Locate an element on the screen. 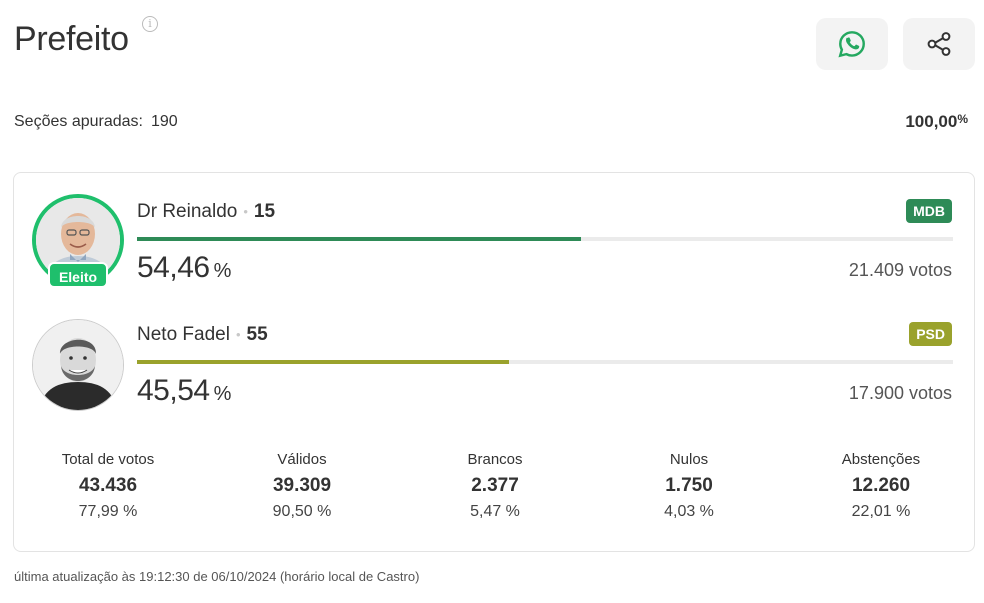  stat-brancos: Brancos 2.377 5,47 % is located at coordinates (495, 486).